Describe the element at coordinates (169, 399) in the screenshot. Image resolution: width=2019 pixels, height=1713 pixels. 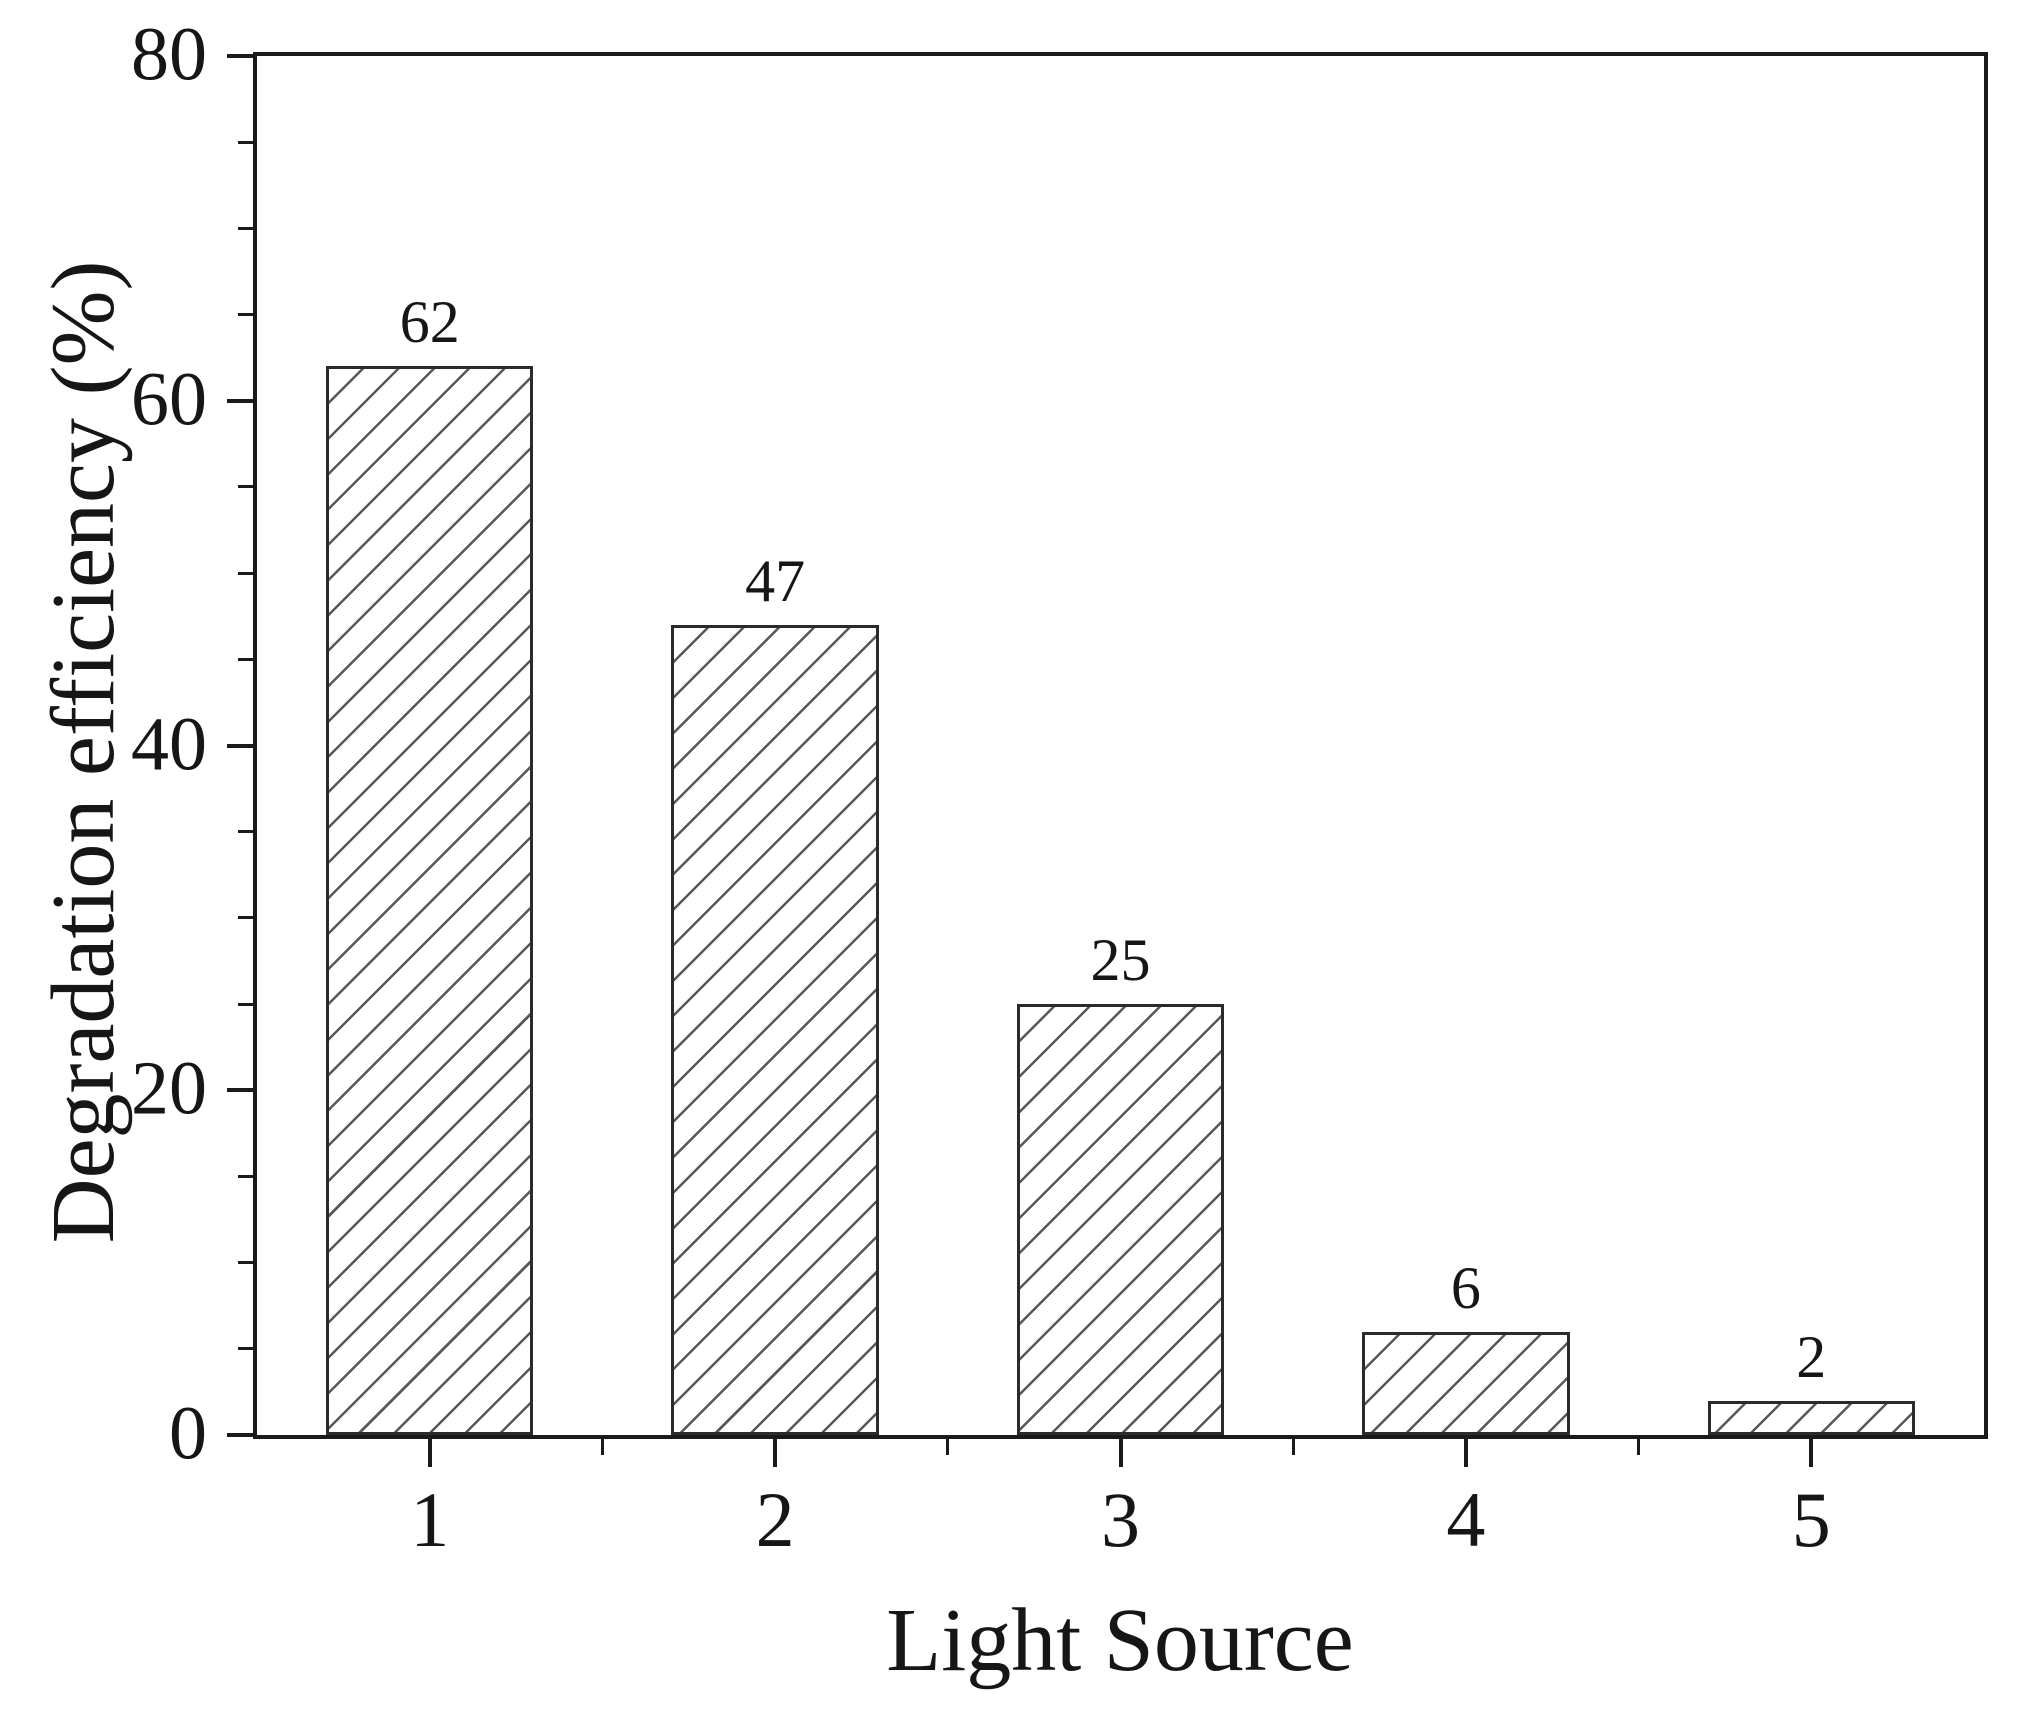
I see `y-tick-label: 60` at that location.